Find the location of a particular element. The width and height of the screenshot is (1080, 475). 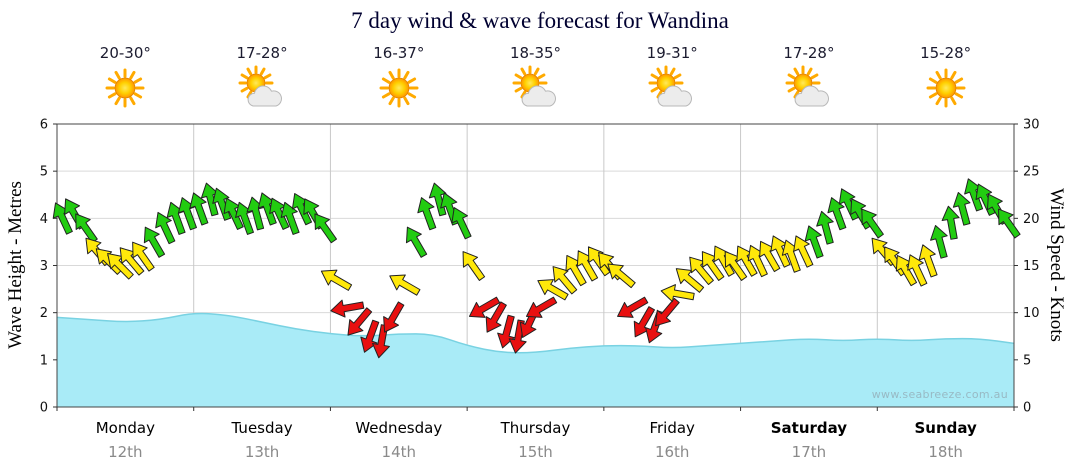

day-date-label: 18th is located at coordinates (945, 452).